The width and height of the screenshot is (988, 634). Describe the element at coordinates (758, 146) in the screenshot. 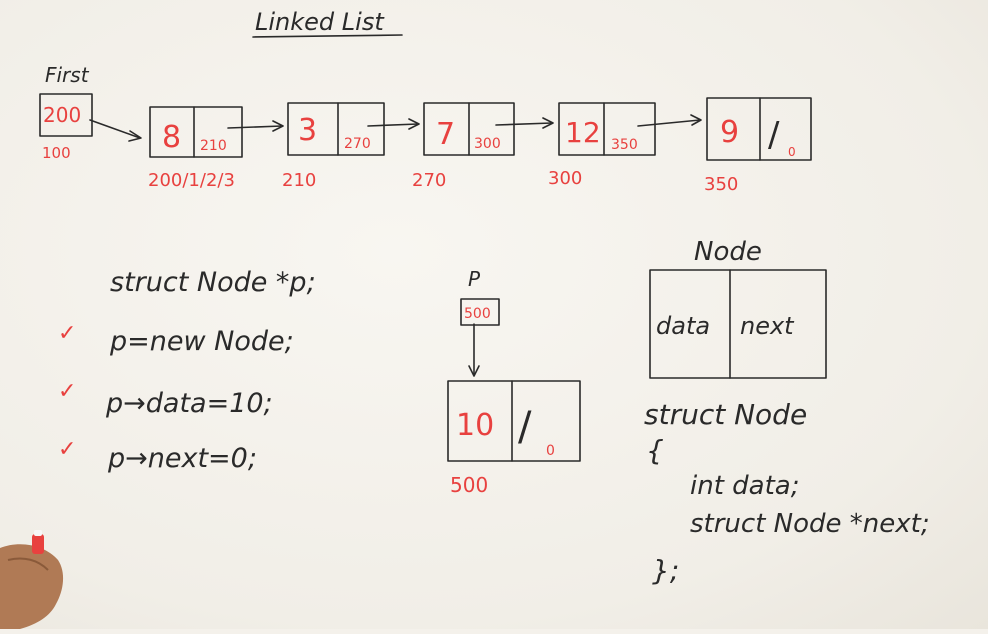

I see `list-node: 9 / 0 350` at that location.